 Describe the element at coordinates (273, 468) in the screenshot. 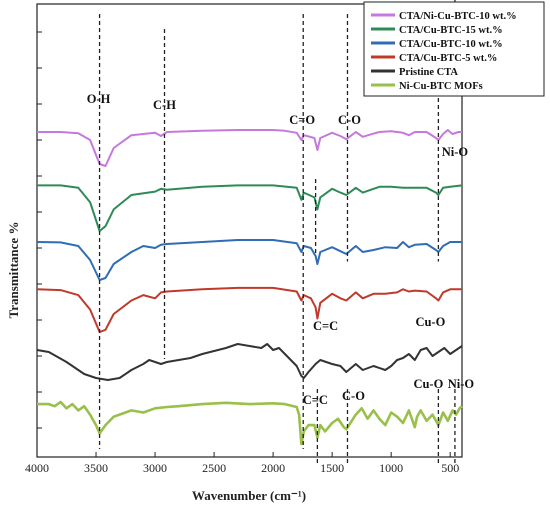

I see `x-tick-label: 2000` at that location.